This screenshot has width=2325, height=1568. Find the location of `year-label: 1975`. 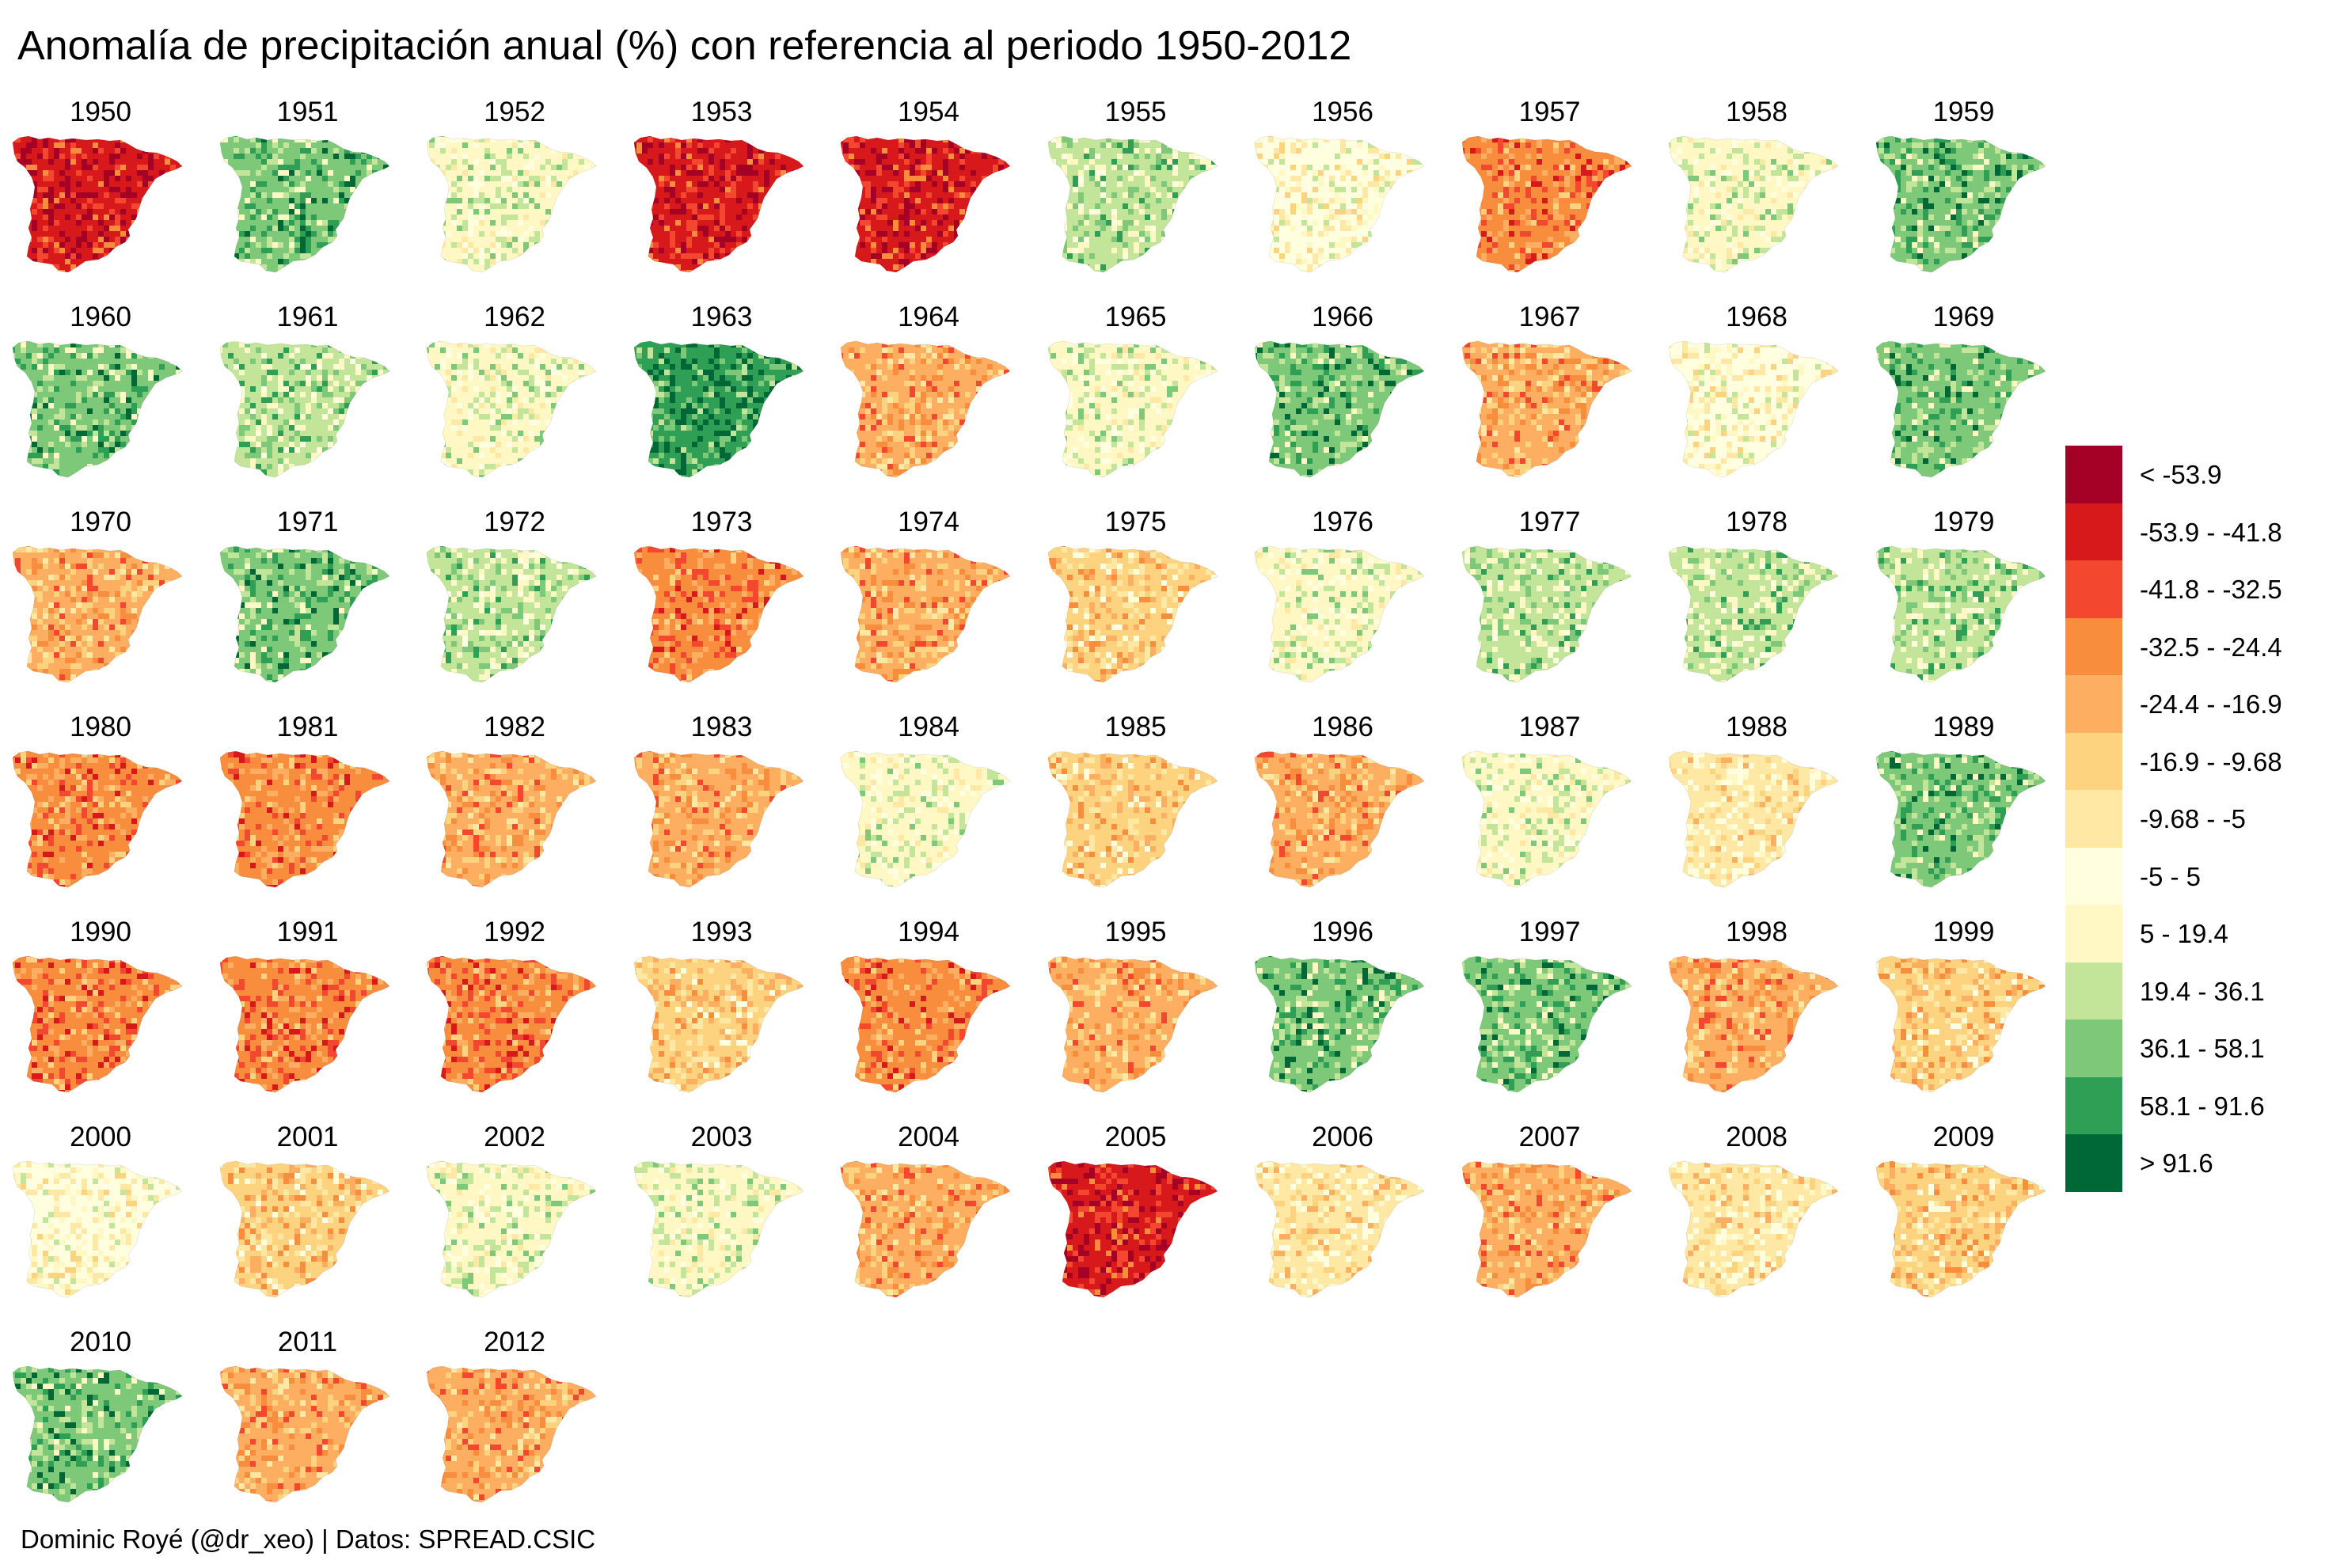

year-label: 1975 is located at coordinates (1136, 522).